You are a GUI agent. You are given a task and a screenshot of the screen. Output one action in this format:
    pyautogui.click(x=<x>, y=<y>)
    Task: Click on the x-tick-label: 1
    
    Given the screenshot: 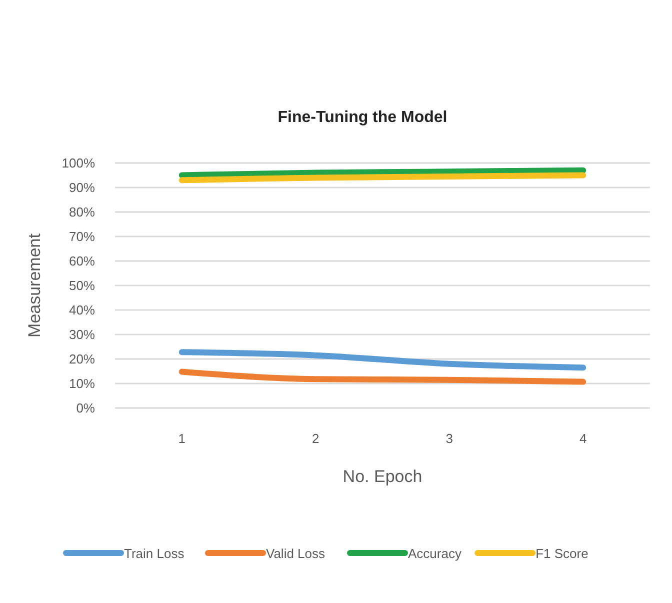 What is the action you would take?
    pyautogui.click(x=182, y=438)
    